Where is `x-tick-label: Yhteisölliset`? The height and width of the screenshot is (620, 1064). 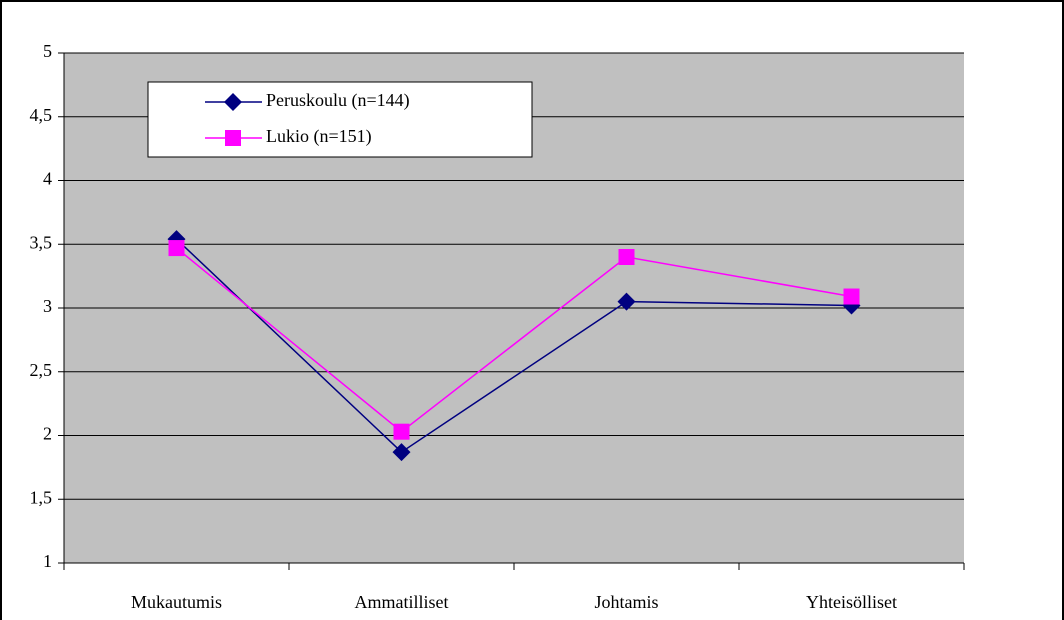 x-tick-label: Yhteisölliset is located at coordinates (851, 602).